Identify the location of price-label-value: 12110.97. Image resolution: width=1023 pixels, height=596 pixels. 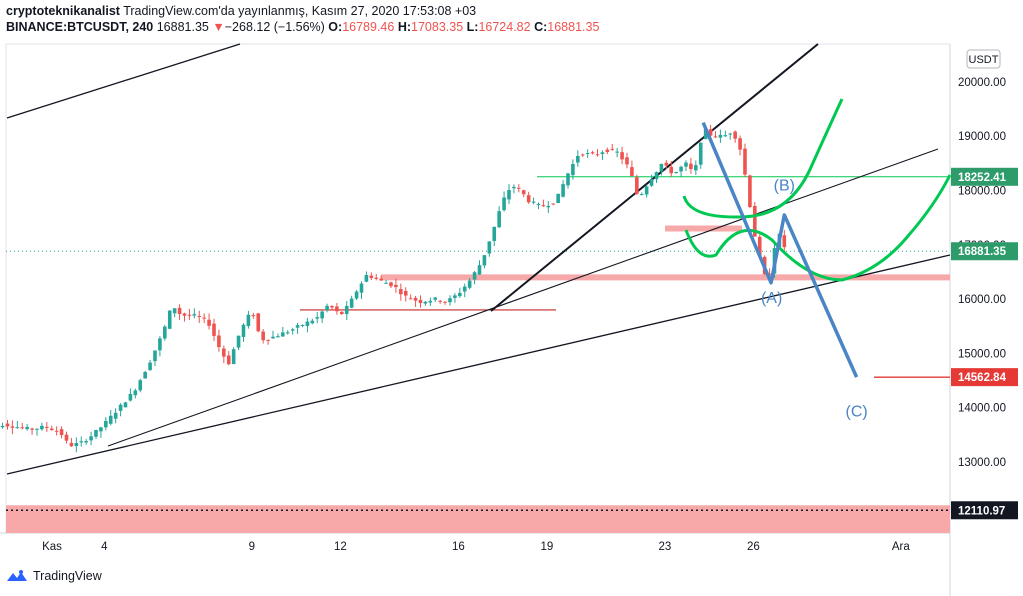
(981, 511).